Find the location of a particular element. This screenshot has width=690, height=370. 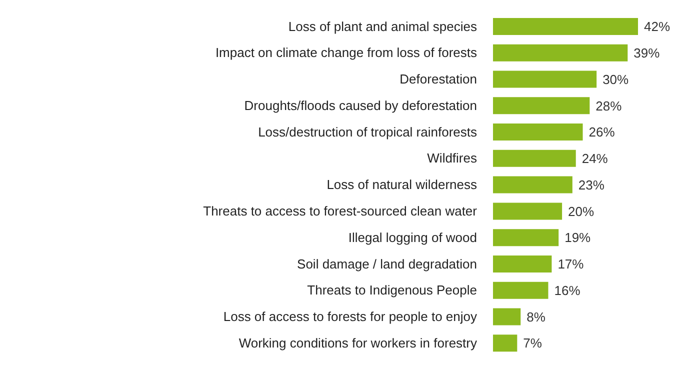

data-label: 17% is located at coordinates (571, 264).